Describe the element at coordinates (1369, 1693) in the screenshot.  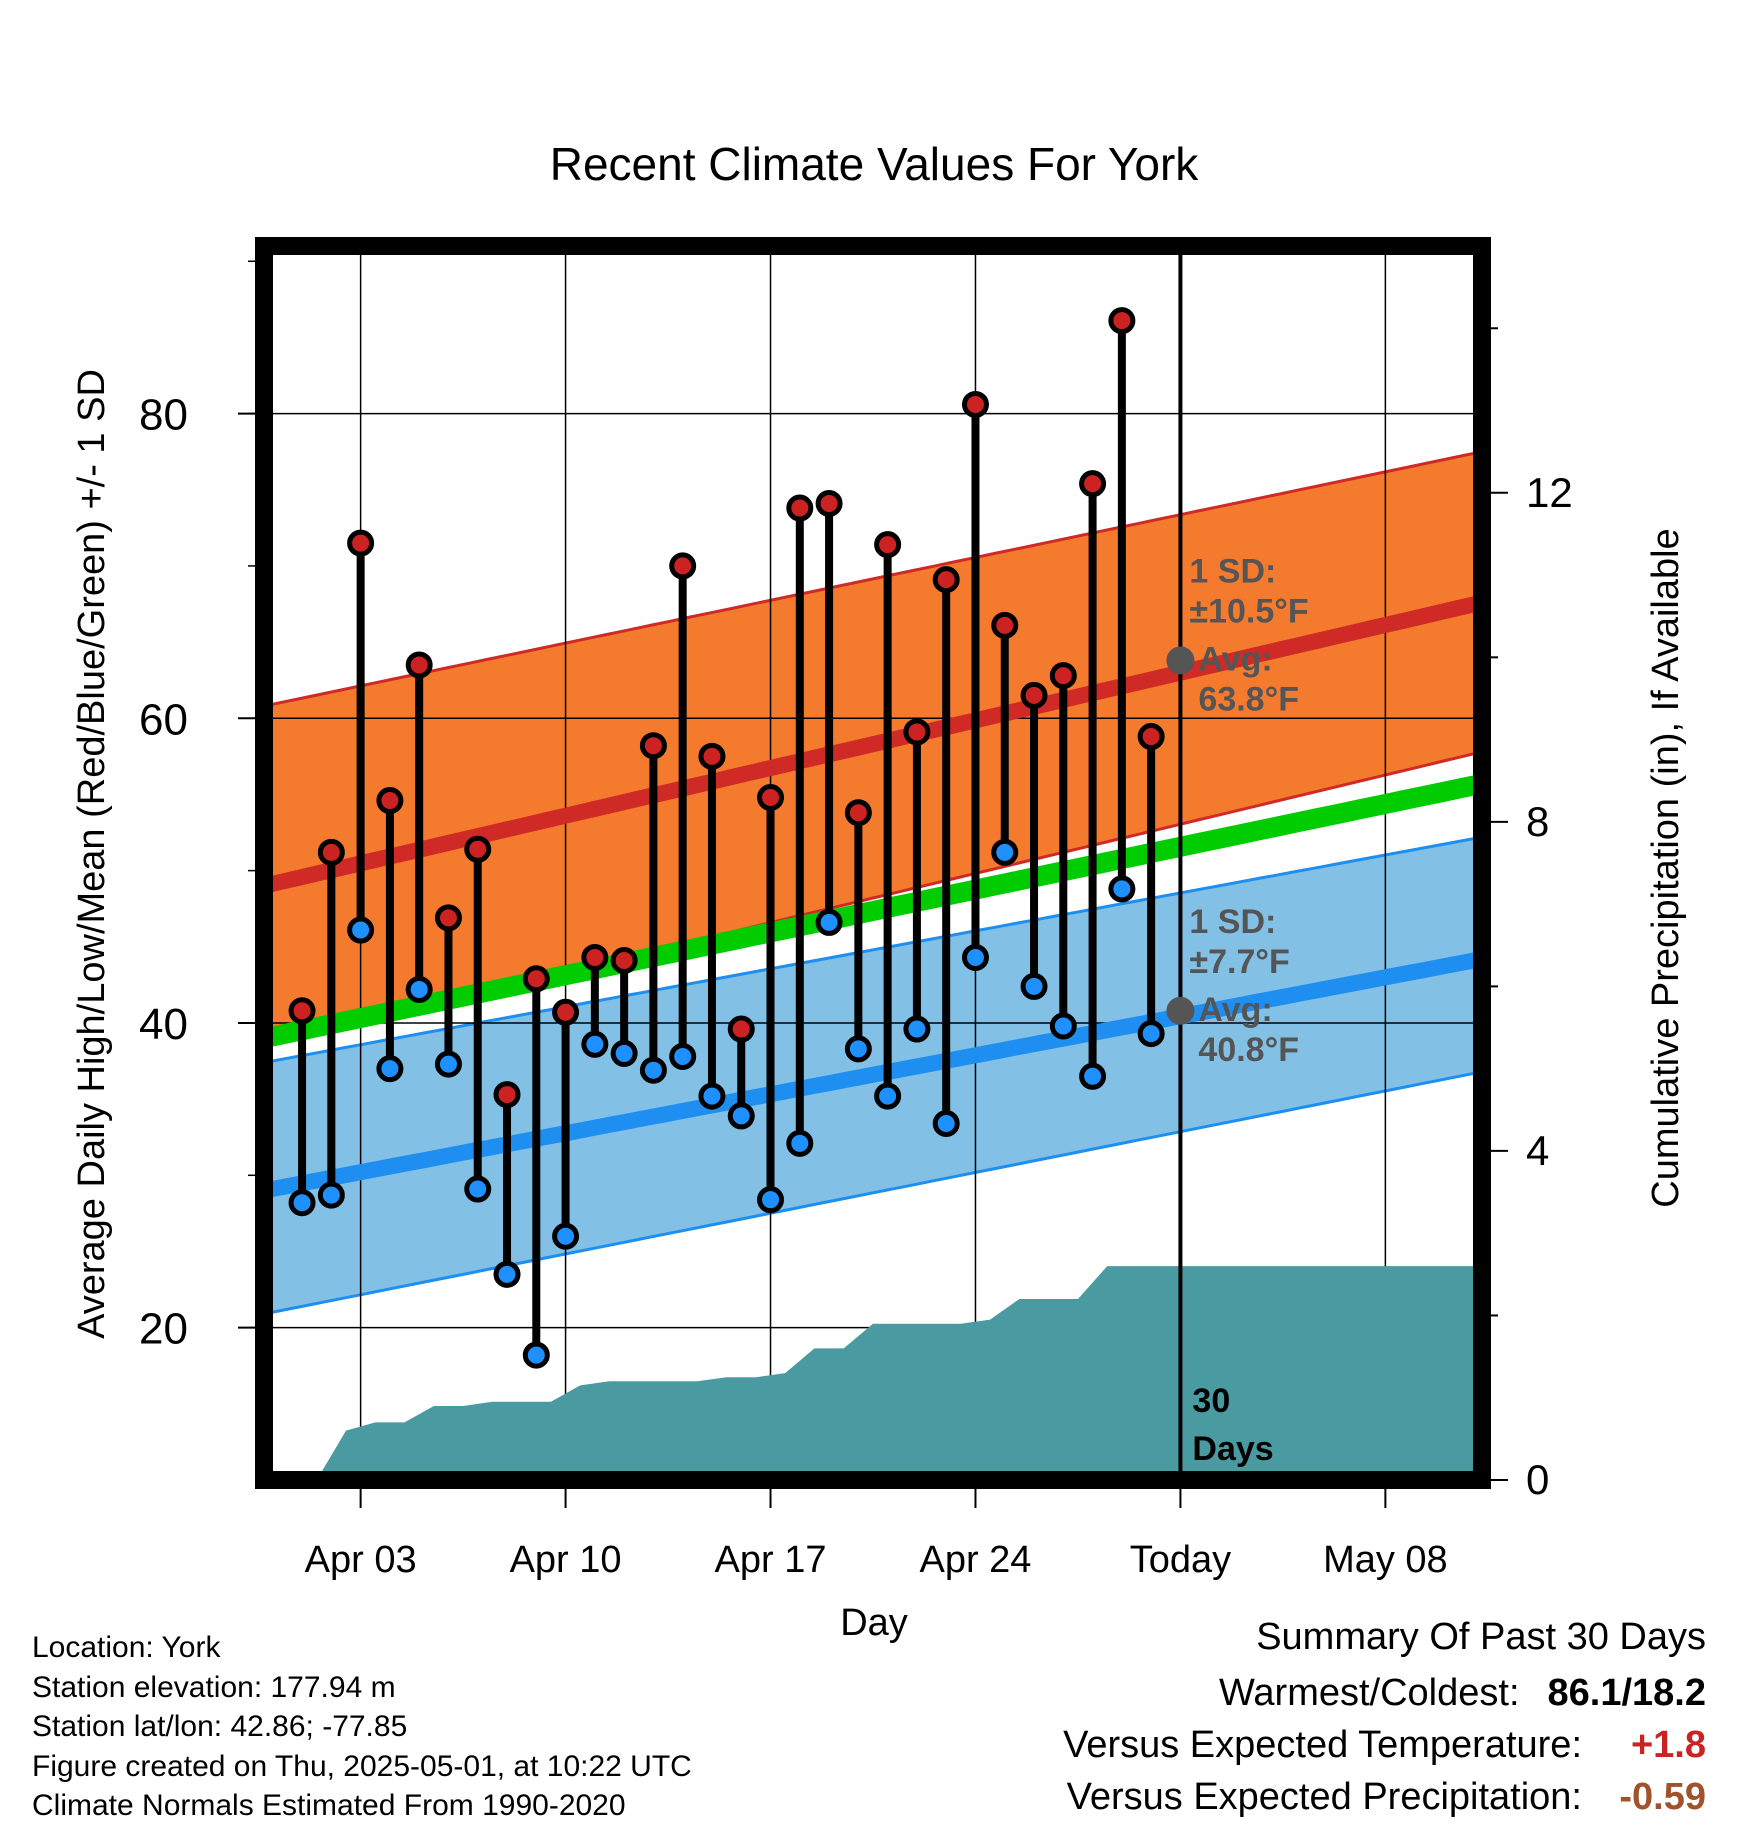
I see `warmest-coldest-label: Warmest/Coldest:` at that location.